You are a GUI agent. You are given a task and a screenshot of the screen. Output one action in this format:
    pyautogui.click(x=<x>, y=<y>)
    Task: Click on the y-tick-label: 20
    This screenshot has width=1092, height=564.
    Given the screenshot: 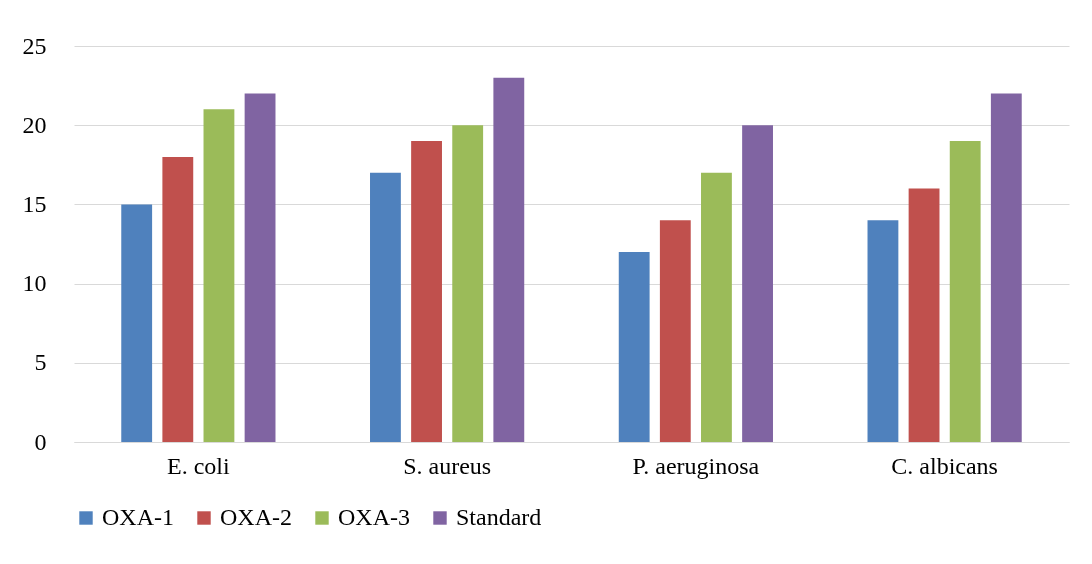 What is the action you would take?
    pyautogui.click(x=34, y=124)
    